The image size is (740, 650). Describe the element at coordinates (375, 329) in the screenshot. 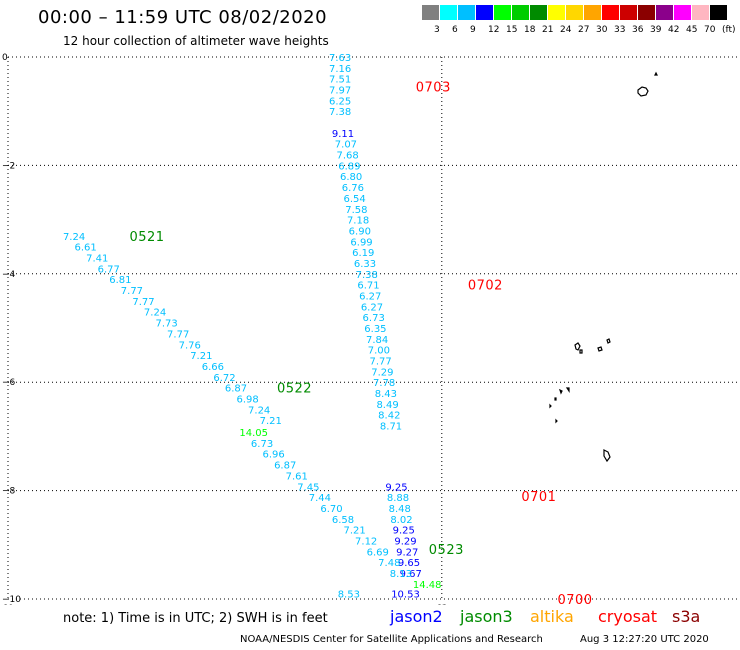

I see `wave-height-value: 6.35` at that location.